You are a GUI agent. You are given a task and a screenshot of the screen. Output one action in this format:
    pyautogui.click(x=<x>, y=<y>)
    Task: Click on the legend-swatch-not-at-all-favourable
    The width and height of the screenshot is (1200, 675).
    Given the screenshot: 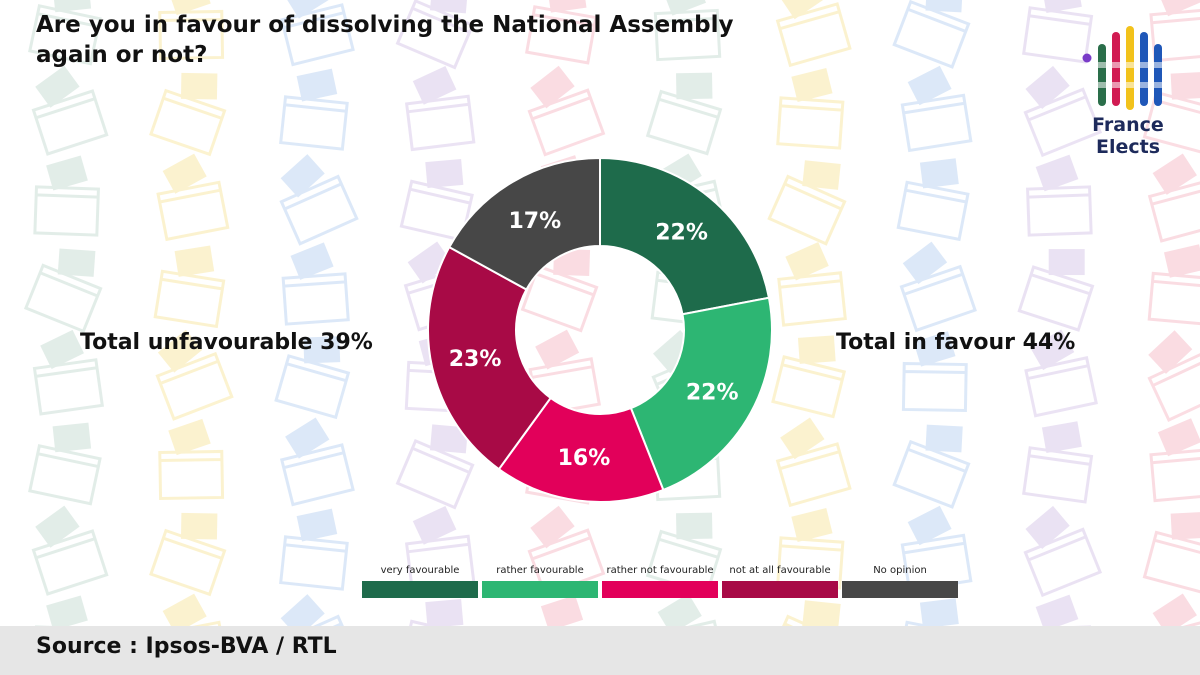 What is the action you would take?
    pyautogui.click(x=780, y=589)
    